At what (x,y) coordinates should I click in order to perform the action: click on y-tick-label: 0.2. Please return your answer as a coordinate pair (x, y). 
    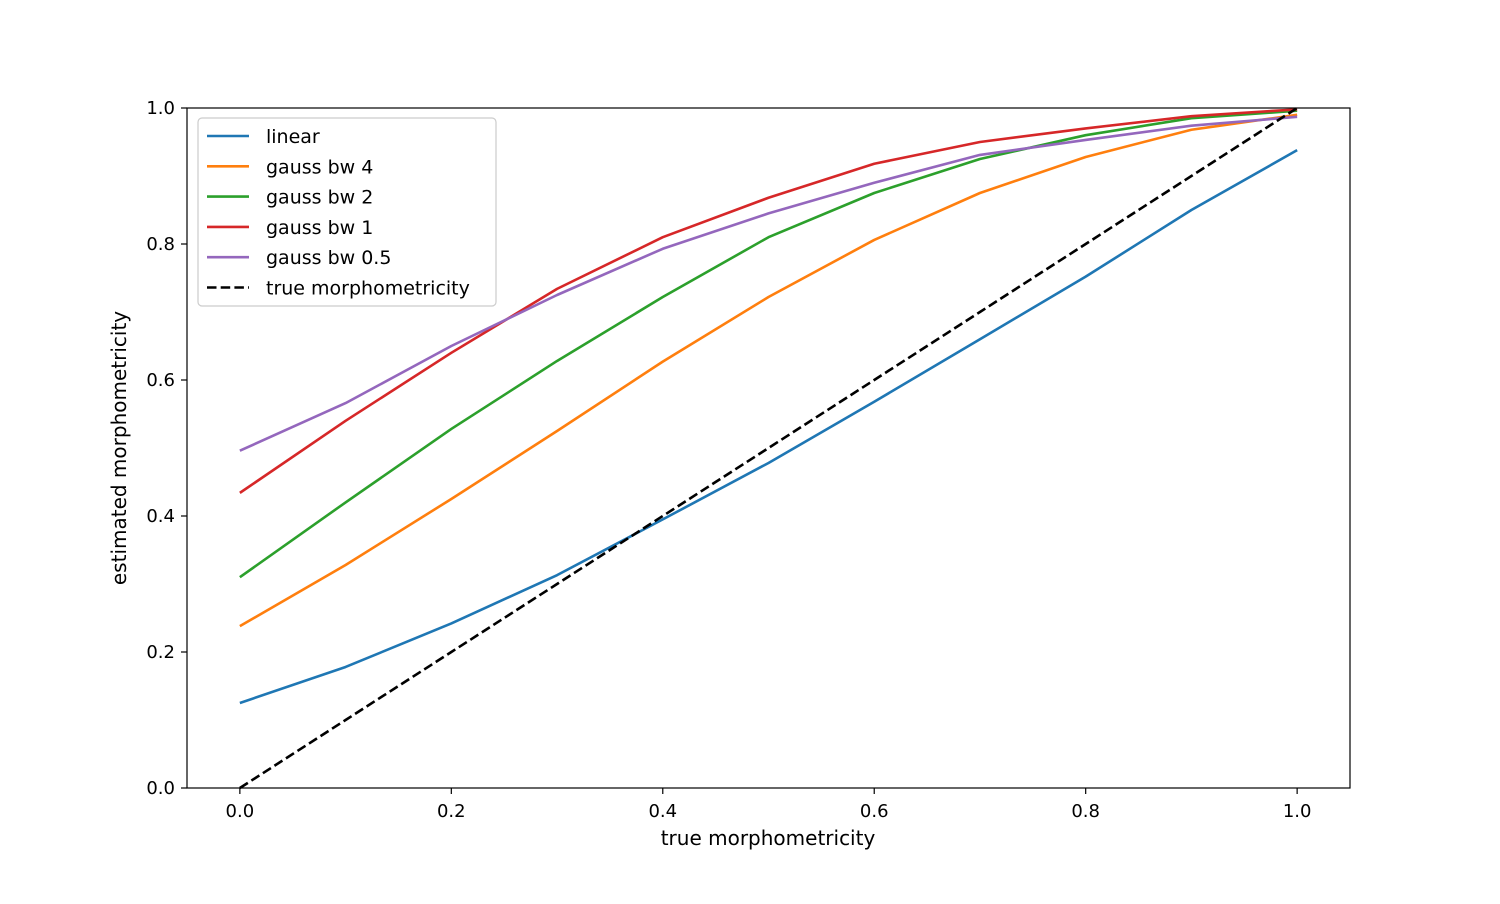
    Looking at the image, I should click on (160, 652).